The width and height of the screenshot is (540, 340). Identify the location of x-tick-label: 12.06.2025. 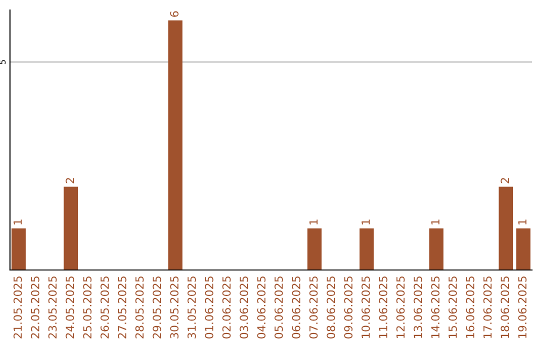
(400, 307).